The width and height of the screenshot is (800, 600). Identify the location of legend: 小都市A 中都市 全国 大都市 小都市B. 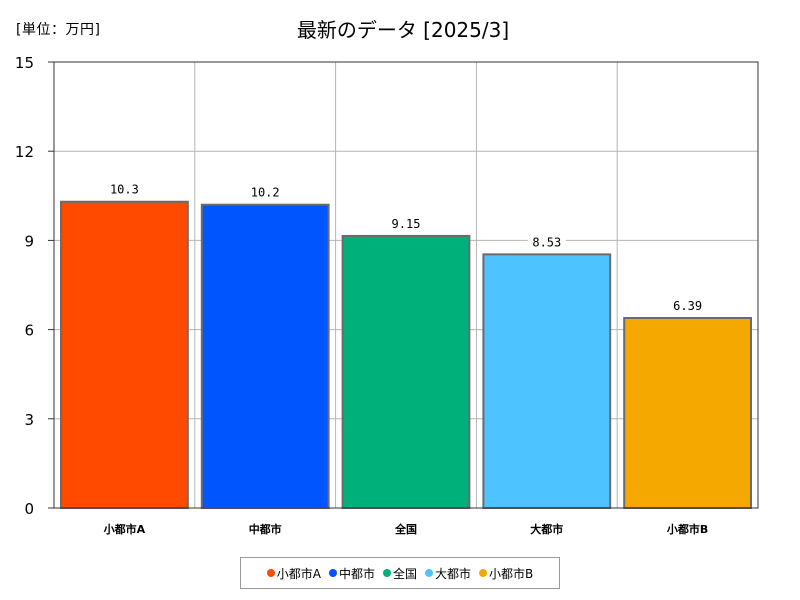
(400, 573).